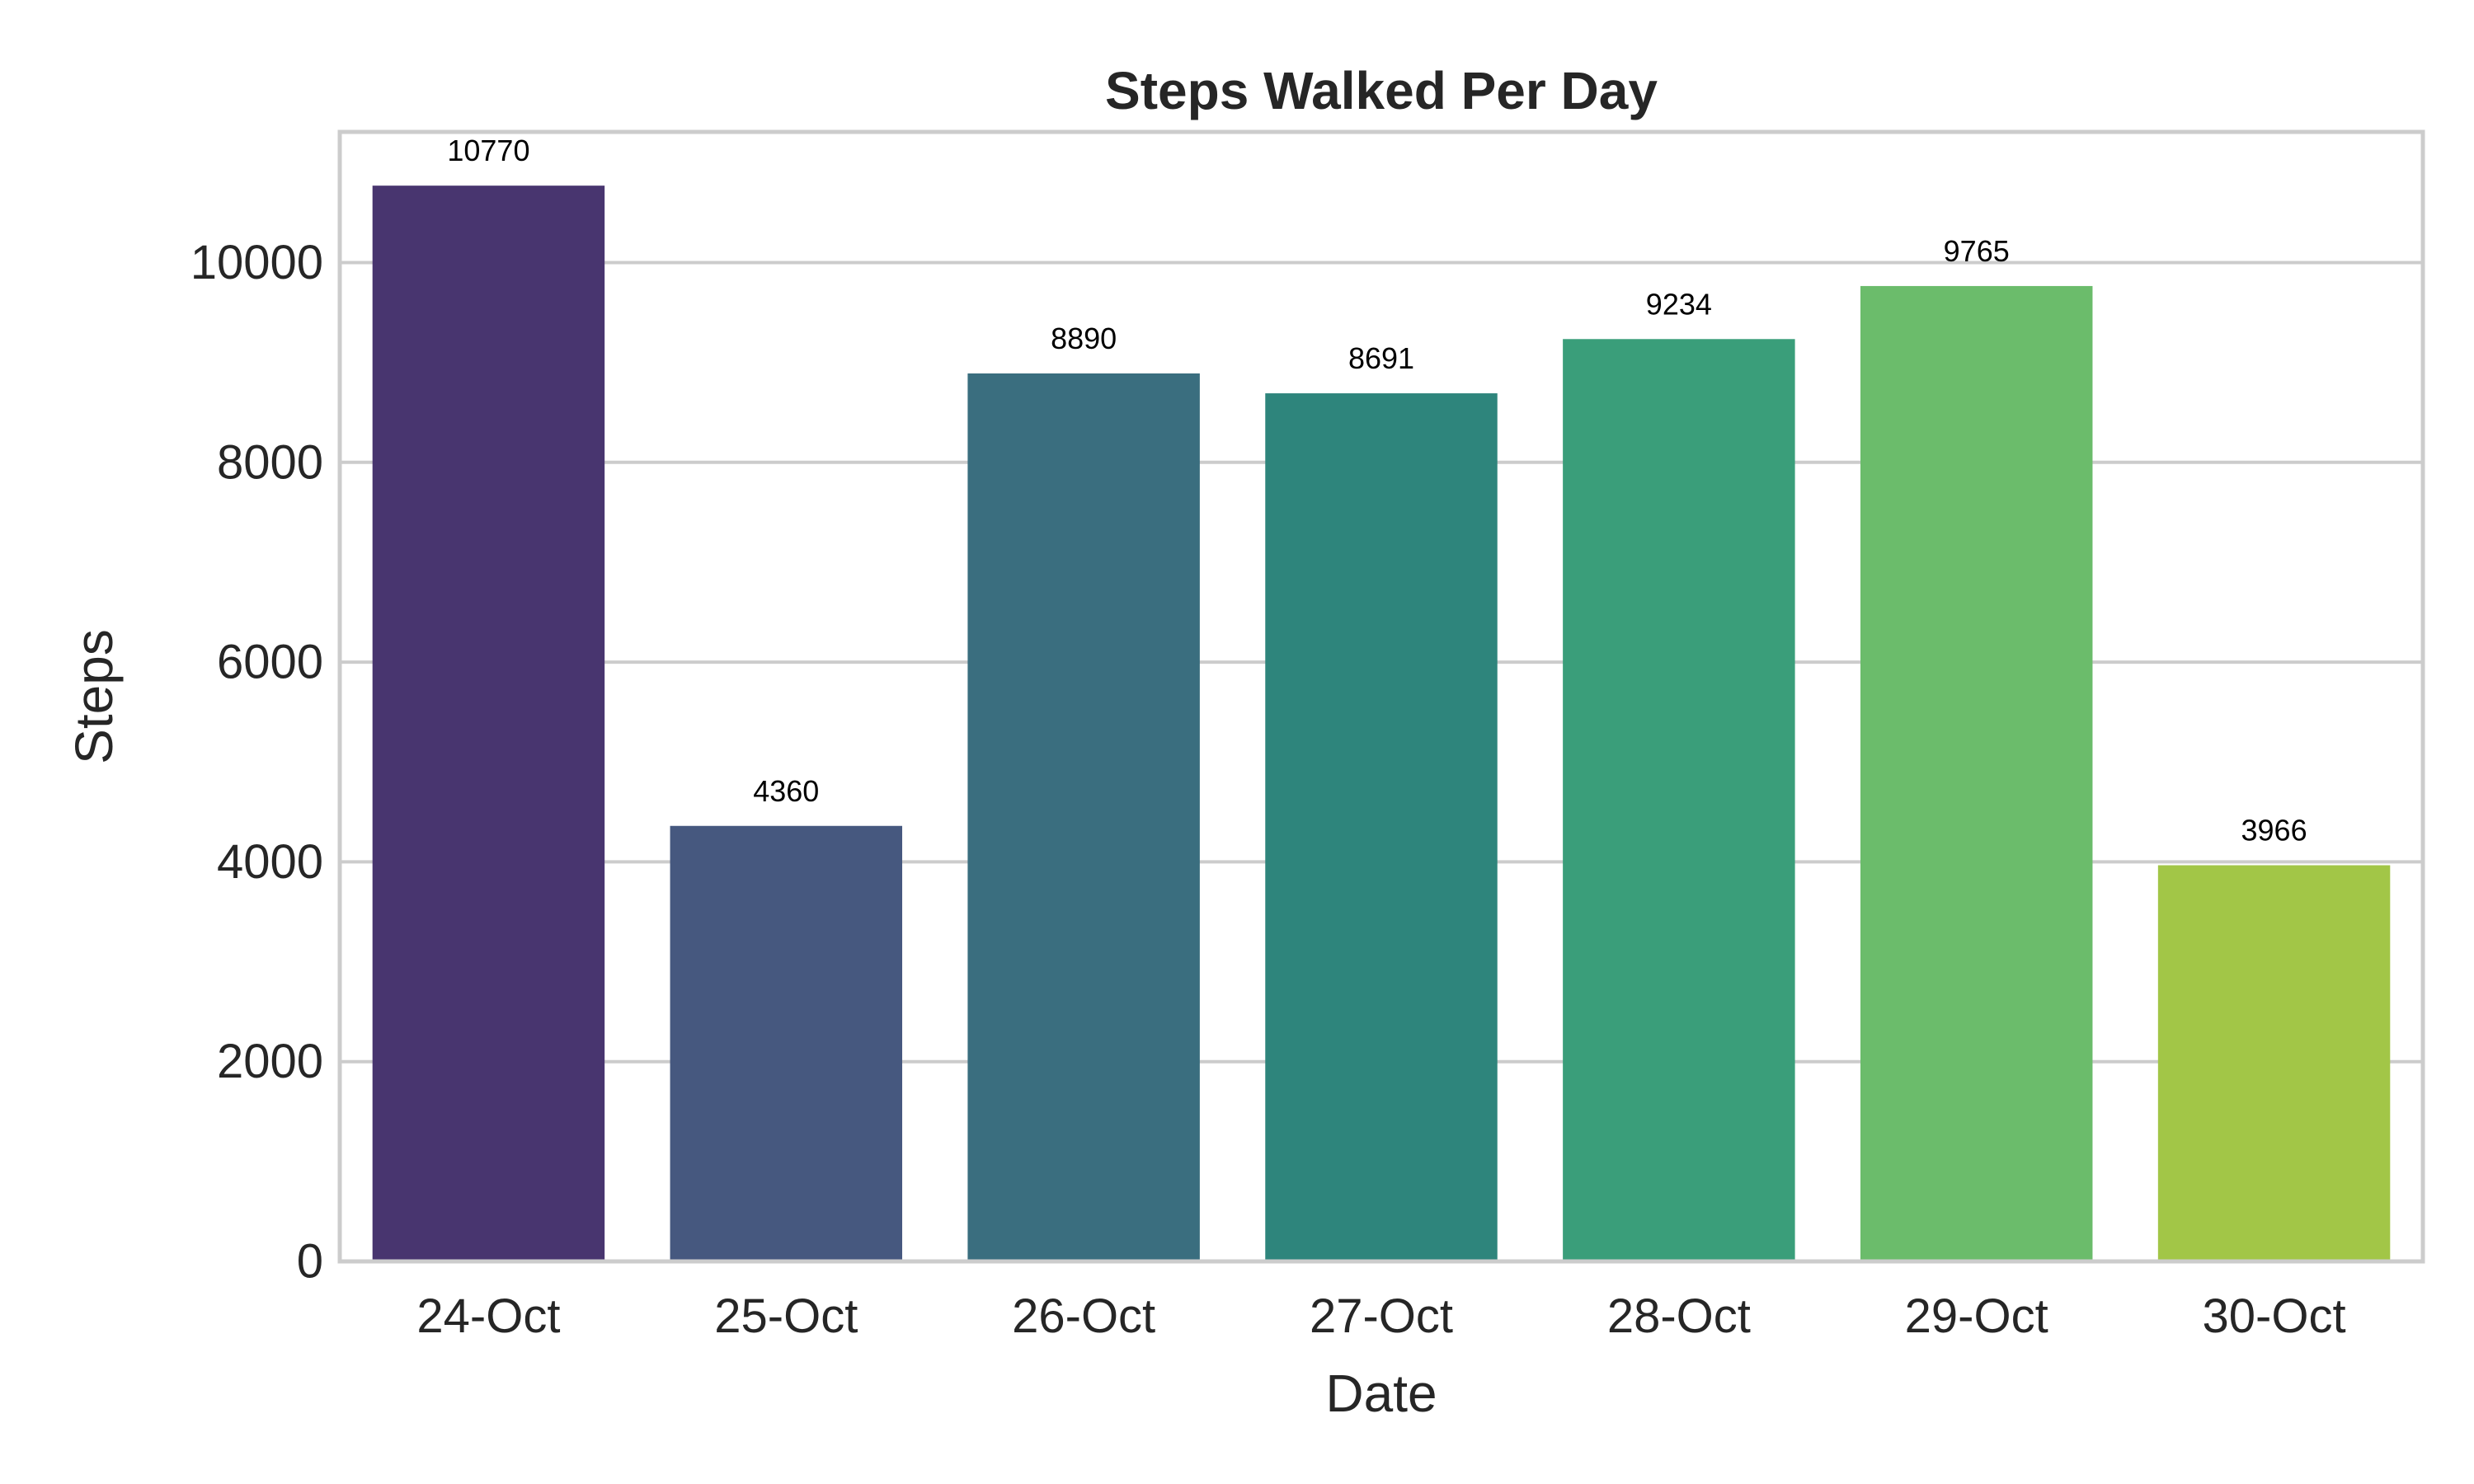  Describe the element at coordinates (310, 1262) in the screenshot. I see `y-tick-label: 0` at that location.